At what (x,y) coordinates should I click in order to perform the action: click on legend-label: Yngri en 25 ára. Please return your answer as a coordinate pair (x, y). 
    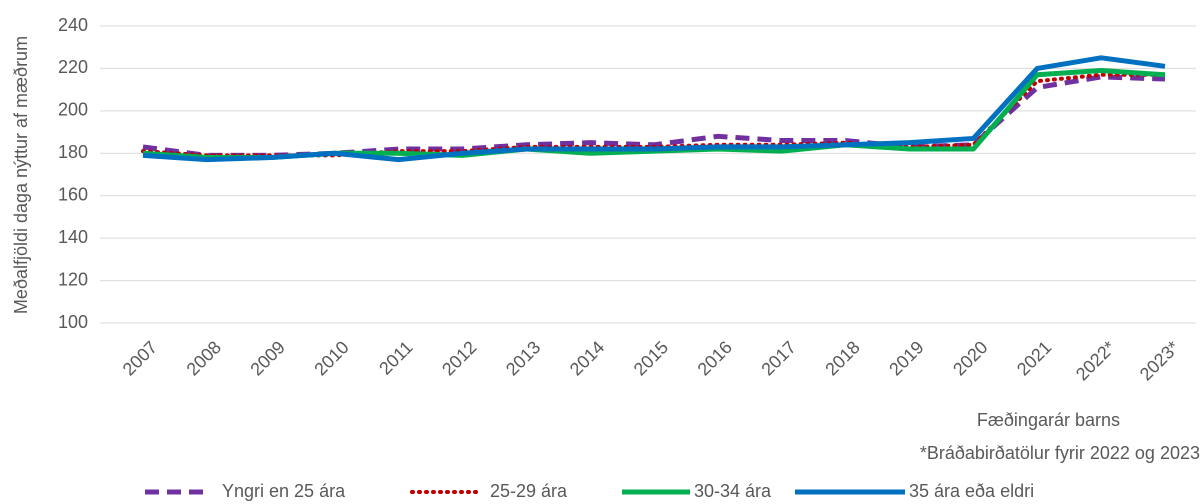
    Looking at the image, I should click on (284, 491).